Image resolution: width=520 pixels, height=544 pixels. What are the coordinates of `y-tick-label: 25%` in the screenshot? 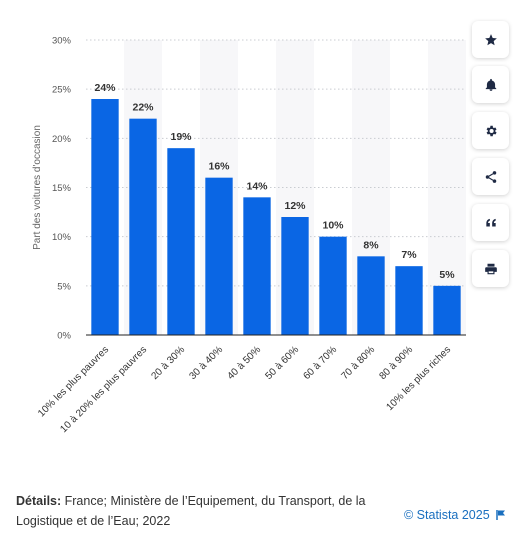 It's located at (62, 90).